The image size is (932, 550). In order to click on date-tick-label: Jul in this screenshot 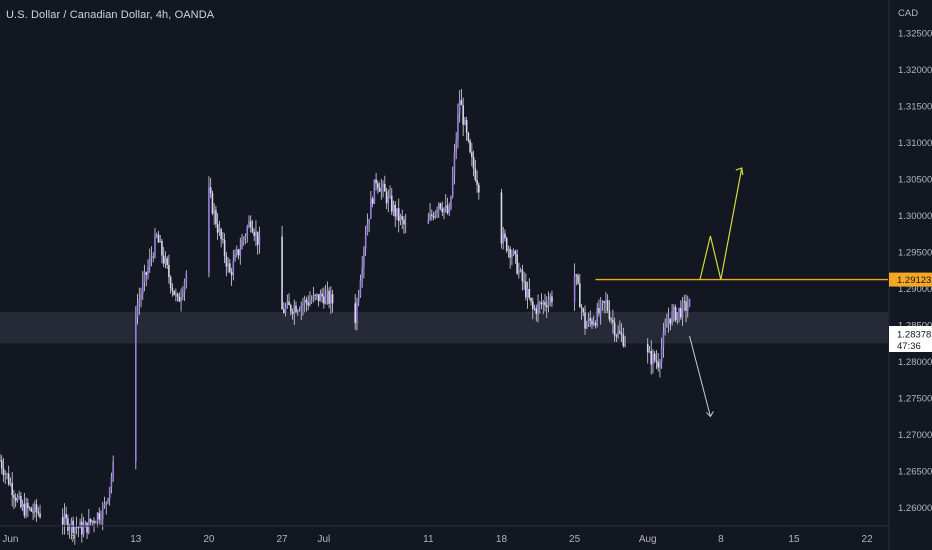, I will do `click(323, 539)`.